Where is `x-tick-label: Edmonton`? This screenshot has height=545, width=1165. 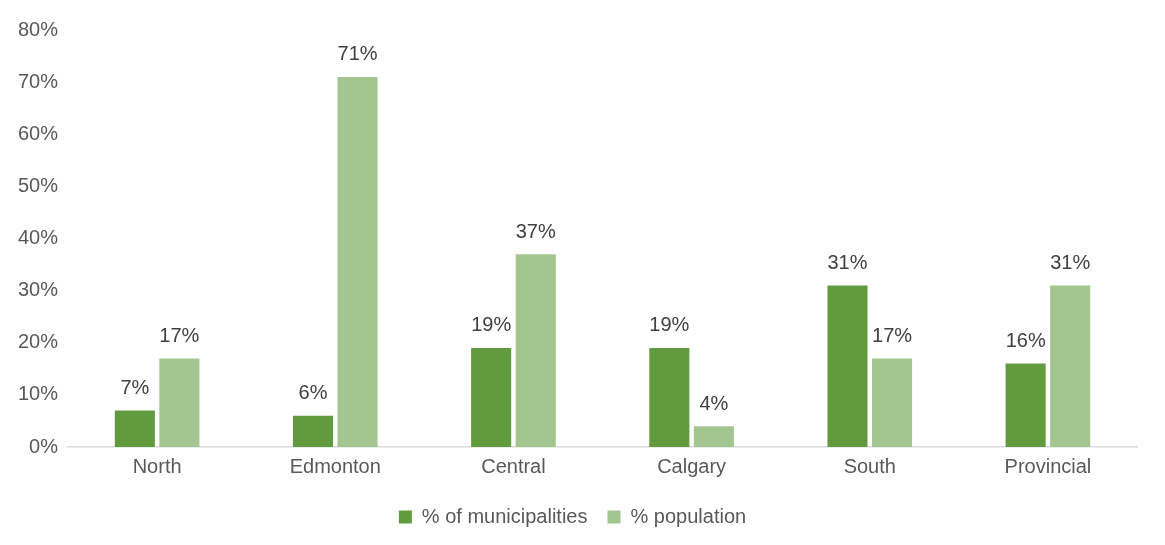
x-tick-label: Edmonton is located at coordinates (335, 465).